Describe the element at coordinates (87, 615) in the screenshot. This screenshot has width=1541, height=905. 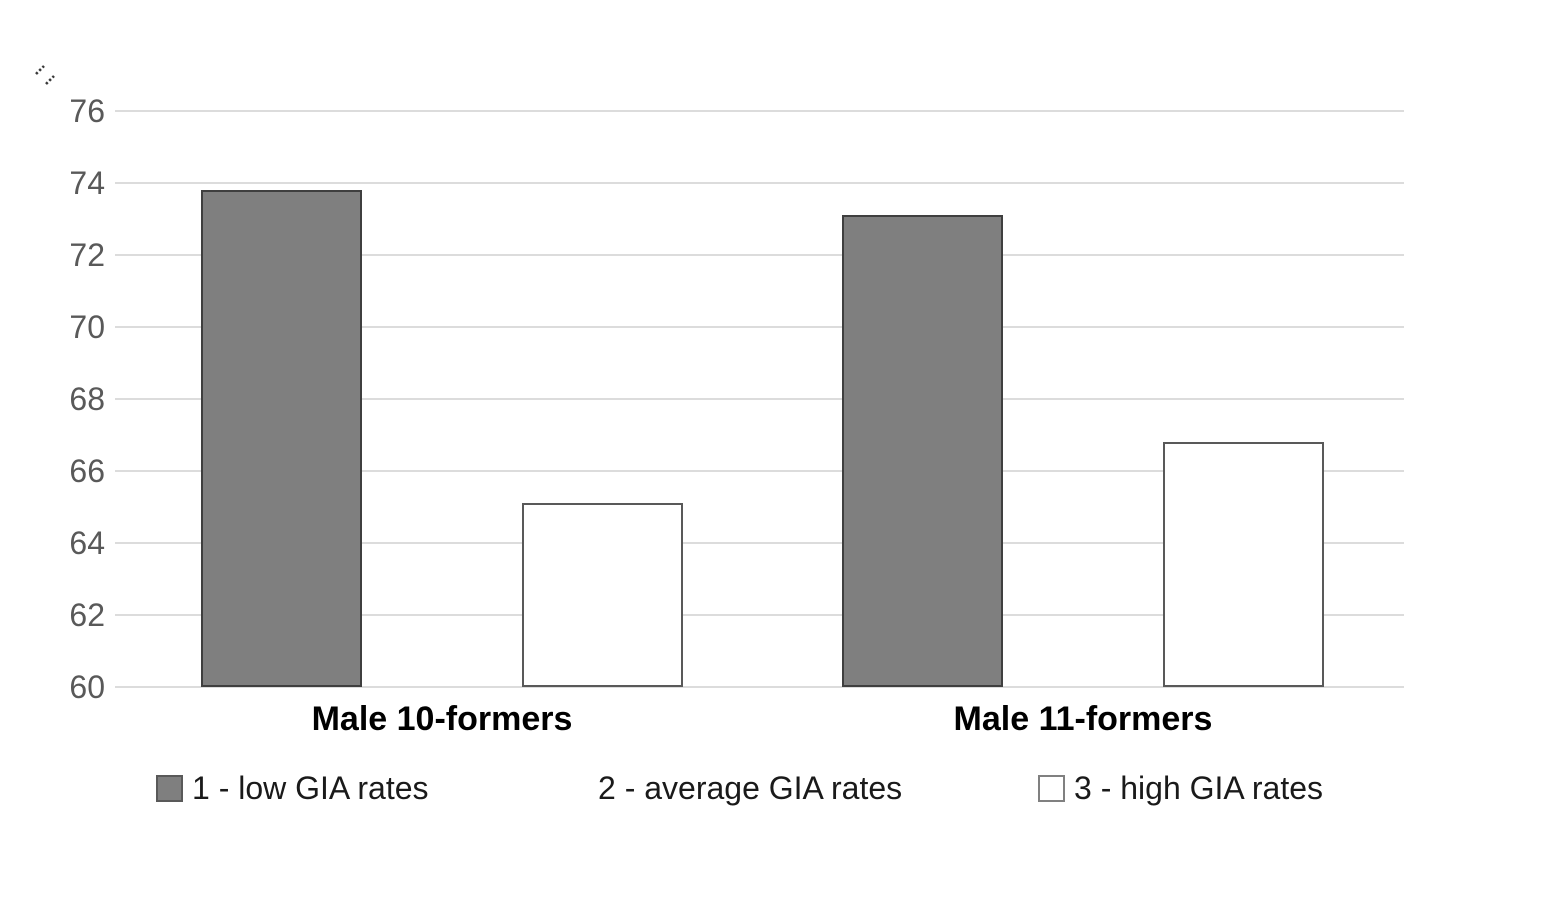
I see `y-tick-label-62: 62` at that location.